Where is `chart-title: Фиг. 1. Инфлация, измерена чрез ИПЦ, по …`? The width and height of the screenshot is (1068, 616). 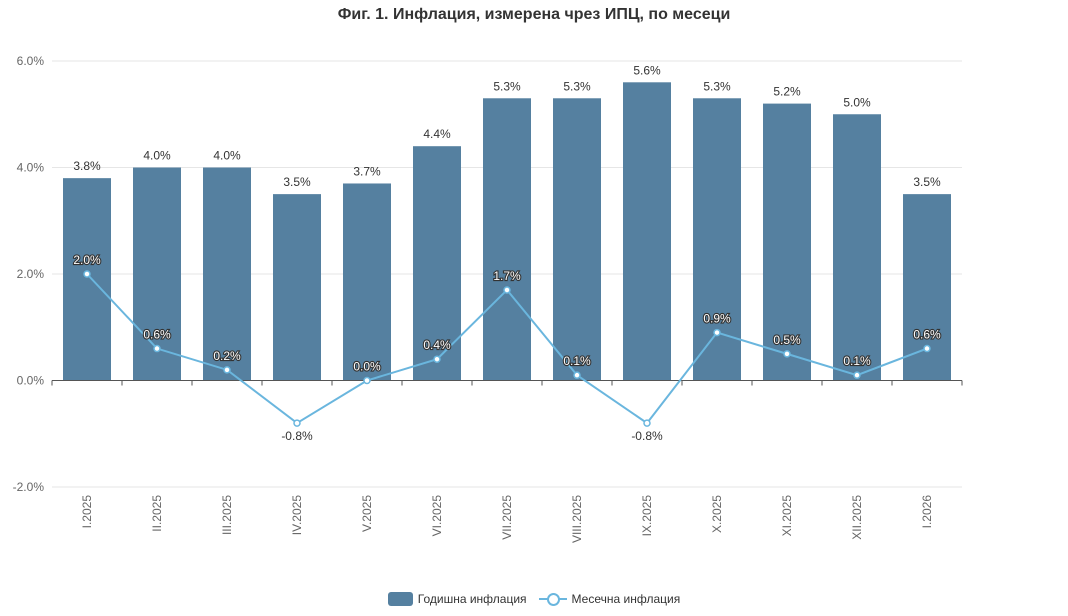
chart-title: Фиг. 1. Инфлация, измерена чрез ИПЦ, по … is located at coordinates (534, 14).